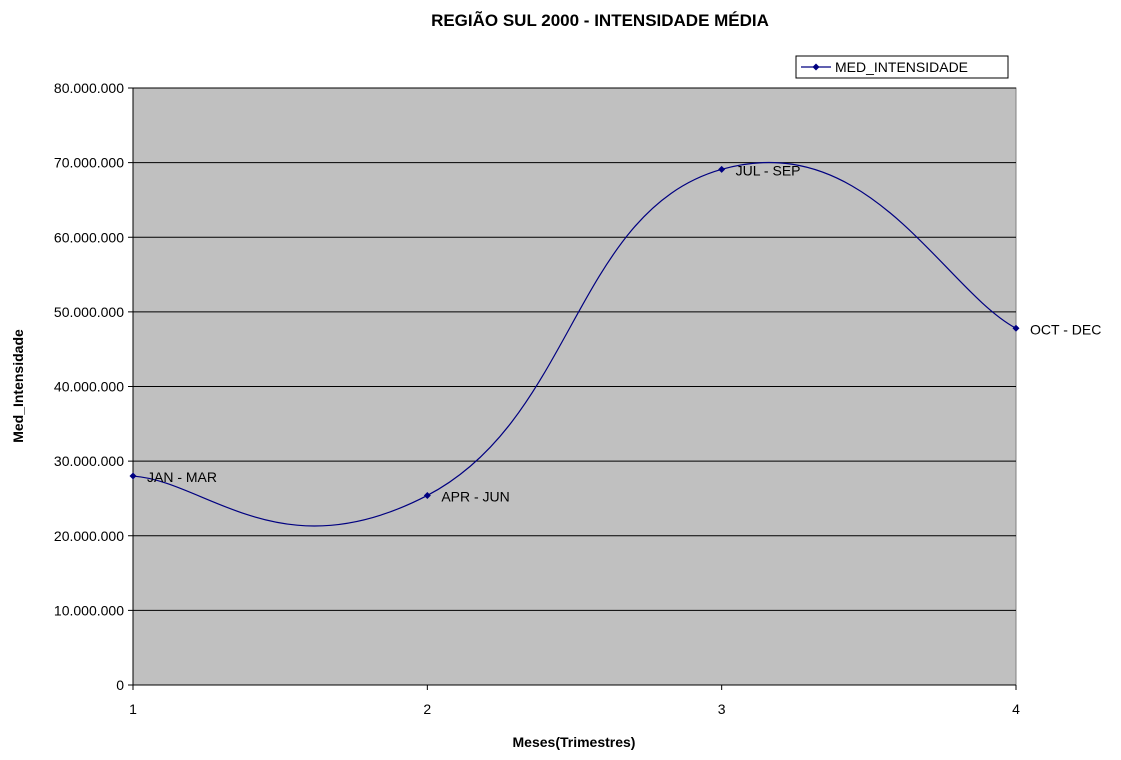  Describe the element at coordinates (89, 536) in the screenshot. I see `y-tick-label: 20.000.000` at that location.